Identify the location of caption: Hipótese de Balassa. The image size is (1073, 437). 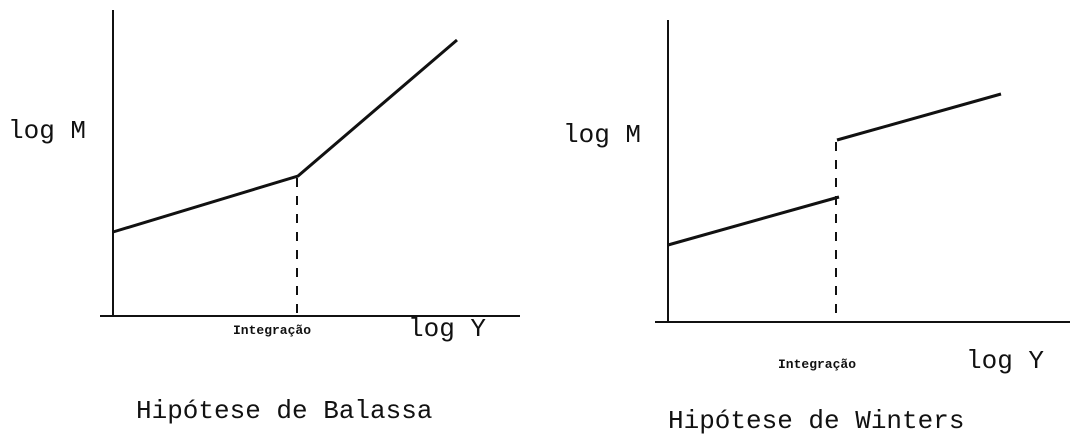
(284, 411).